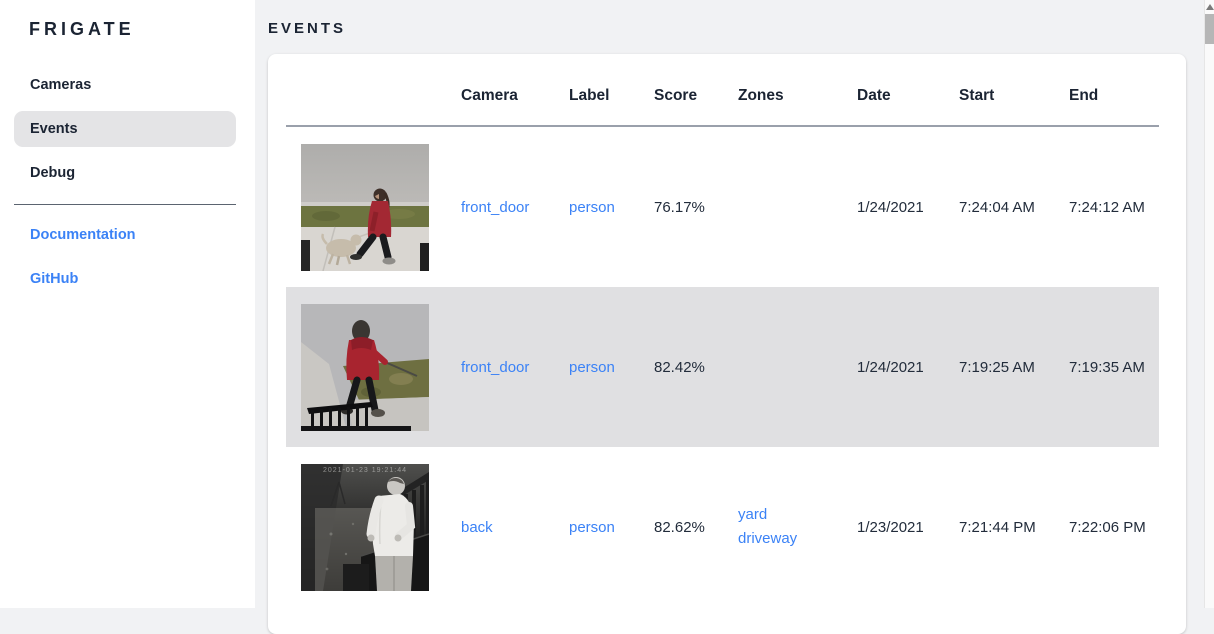  Describe the element at coordinates (82, 29) in the screenshot. I see `app-logo: FRIGATE` at that location.